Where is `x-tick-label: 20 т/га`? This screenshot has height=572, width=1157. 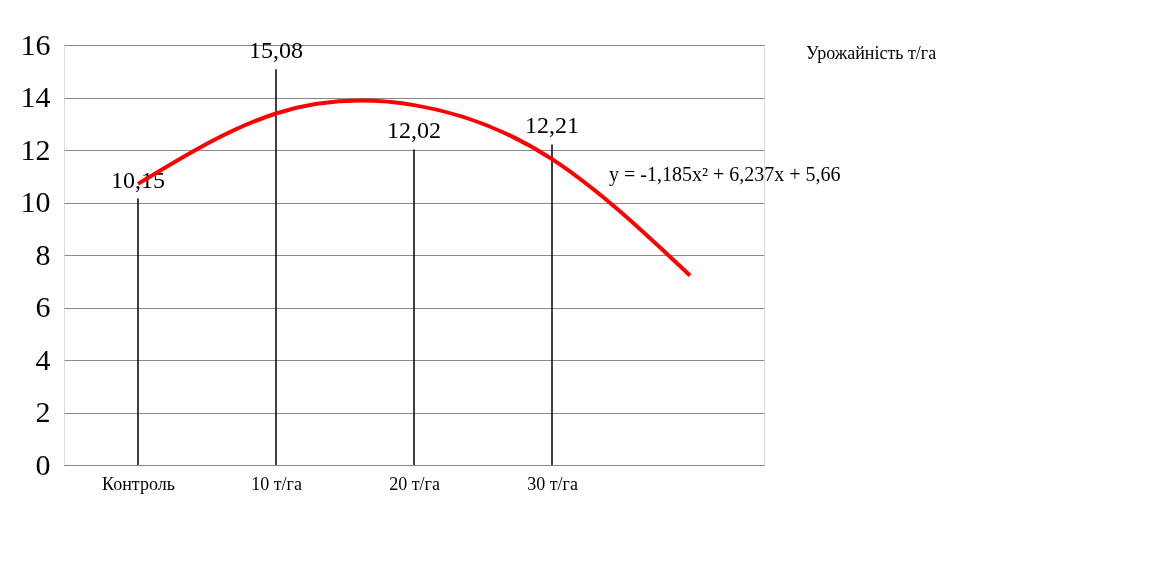
x-tick-label: 20 т/га is located at coordinates (414, 483).